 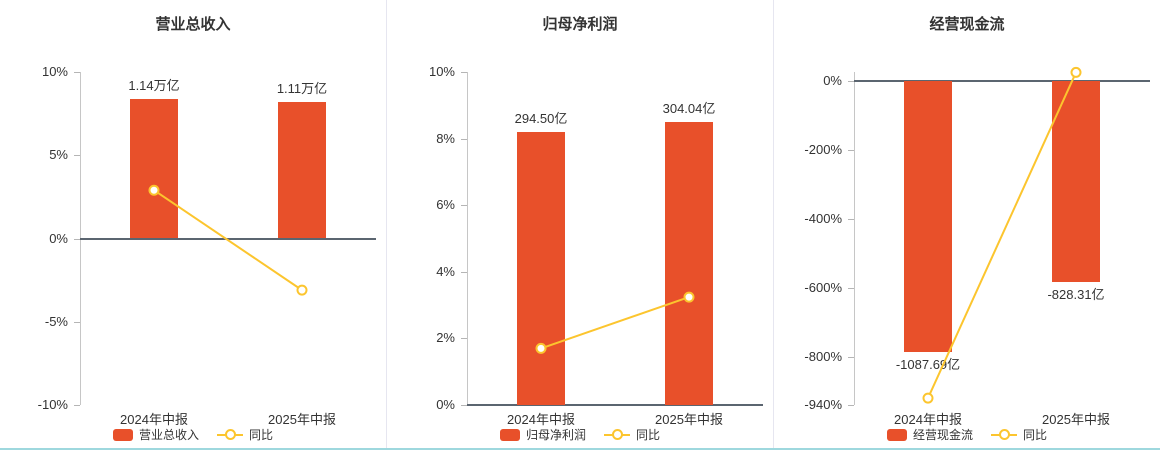 I want to click on legend-item-bar: 经营现金流, so click(x=929, y=434).